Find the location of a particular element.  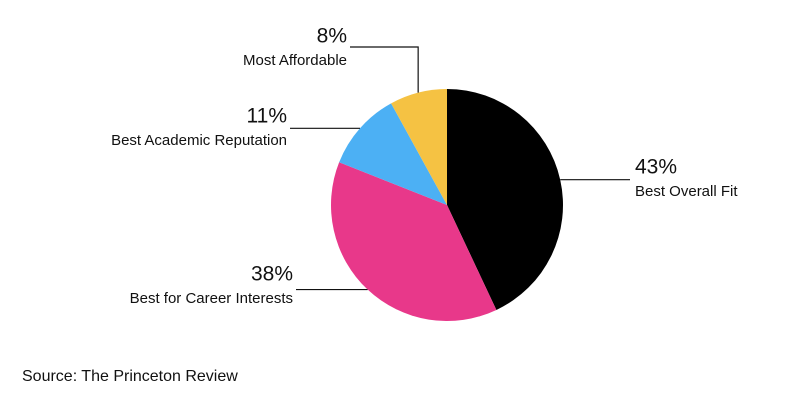

category-label: Best Overall Fit is located at coordinates (686, 191).